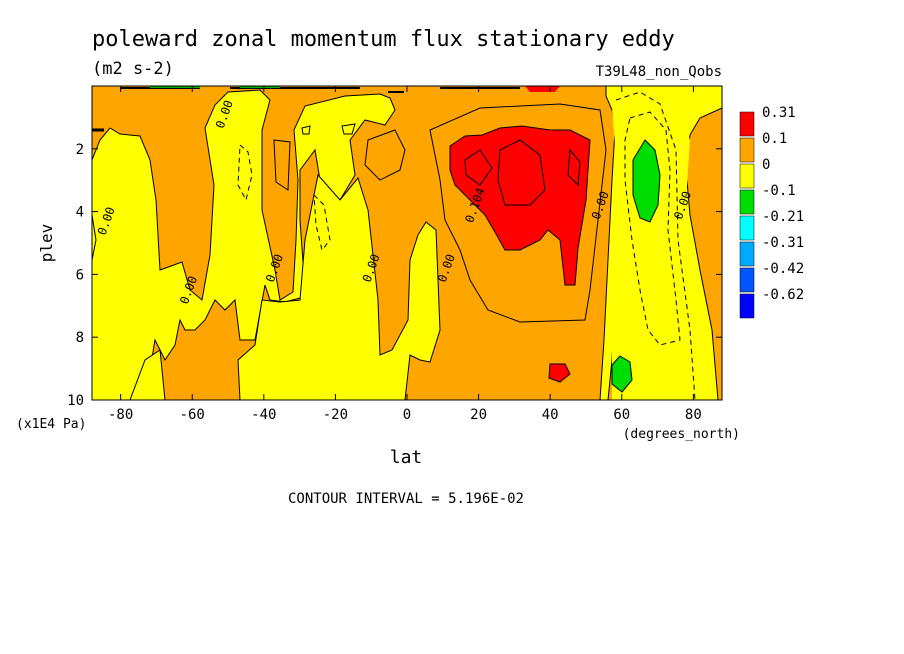  What do you see at coordinates (407, 415) in the screenshot?
I see `x-tick-label: 0` at bounding box center [407, 415].